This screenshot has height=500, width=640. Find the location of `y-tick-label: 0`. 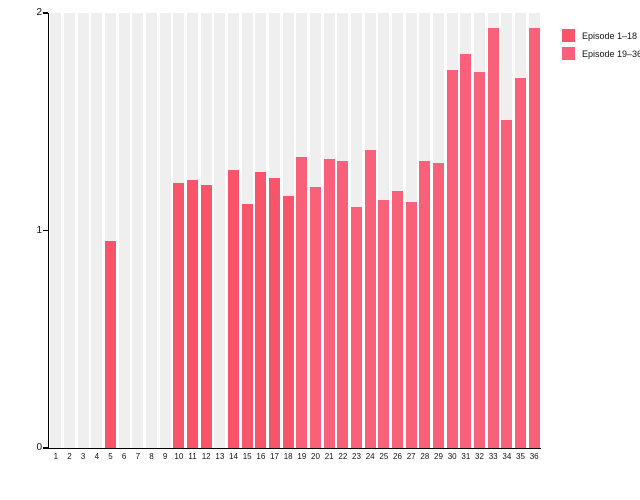

y-tick-label: 0 is located at coordinates (39, 447).